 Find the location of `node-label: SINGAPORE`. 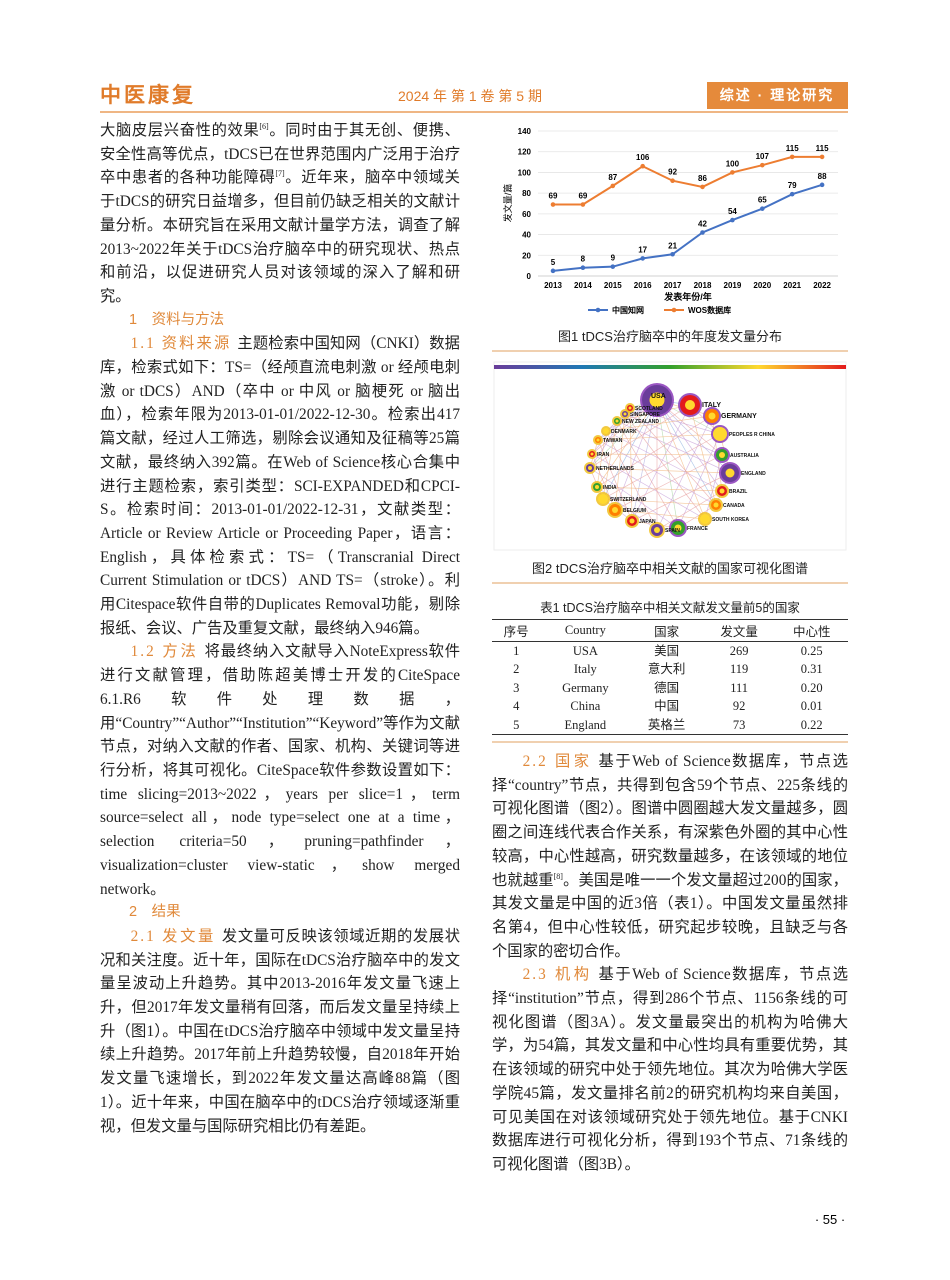

node-label: SINGAPORE is located at coordinates (645, 415).